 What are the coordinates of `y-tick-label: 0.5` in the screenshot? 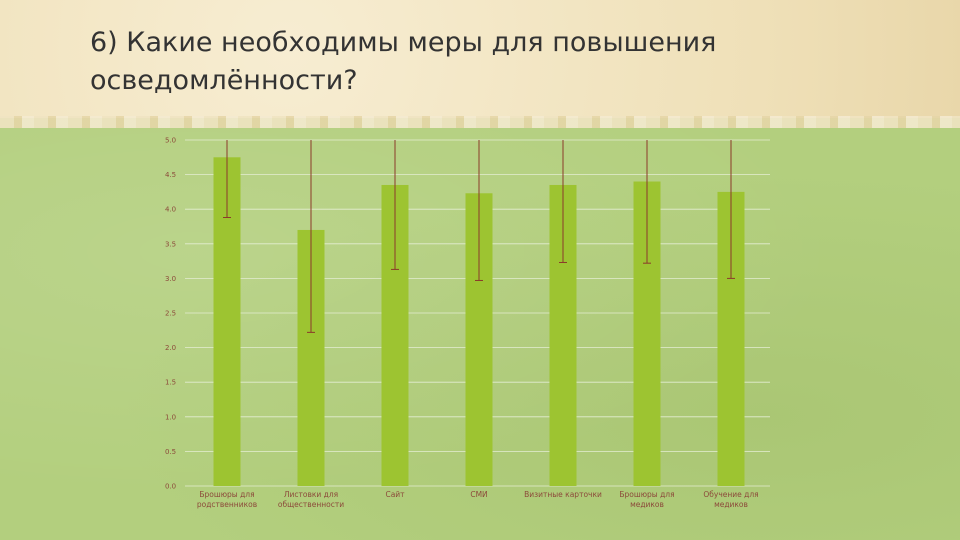 It's located at (170, 452).